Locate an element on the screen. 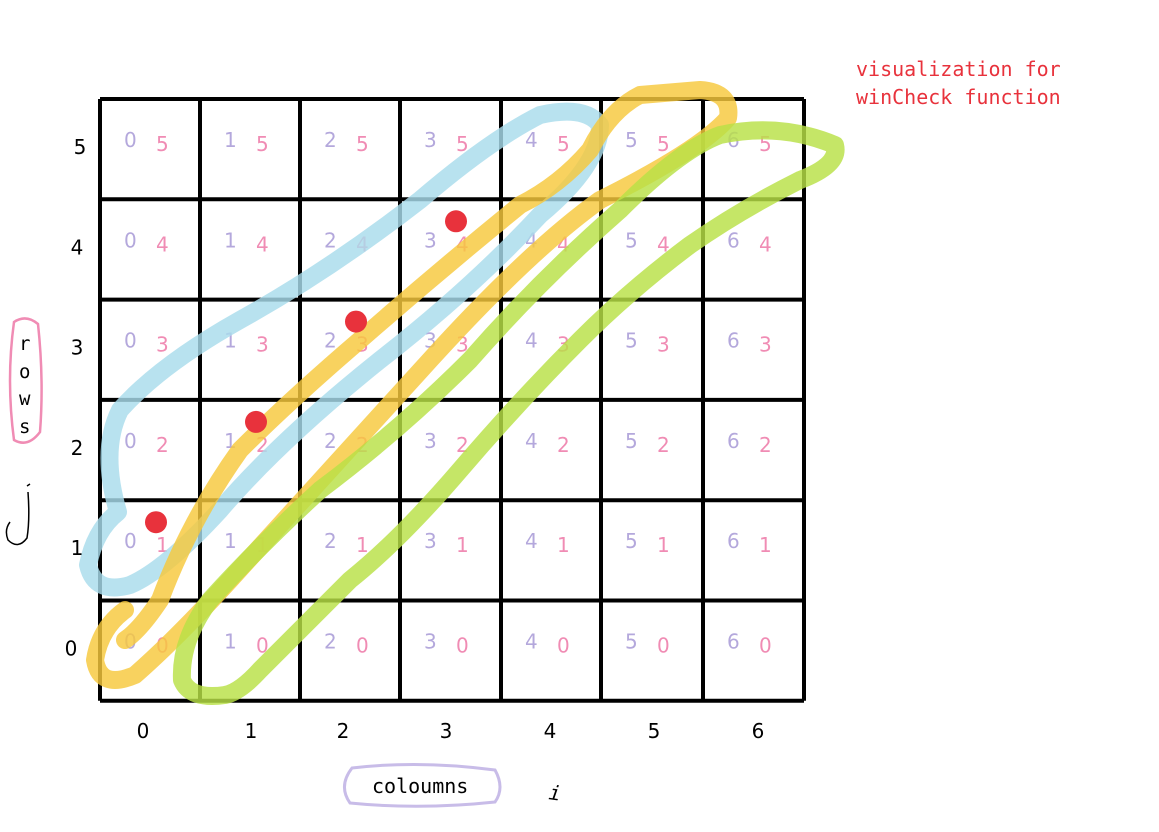 Image resolution: width=1159 pixels, height=832 pixels. rows-letter-s: s is located at coordinates (24, 427).